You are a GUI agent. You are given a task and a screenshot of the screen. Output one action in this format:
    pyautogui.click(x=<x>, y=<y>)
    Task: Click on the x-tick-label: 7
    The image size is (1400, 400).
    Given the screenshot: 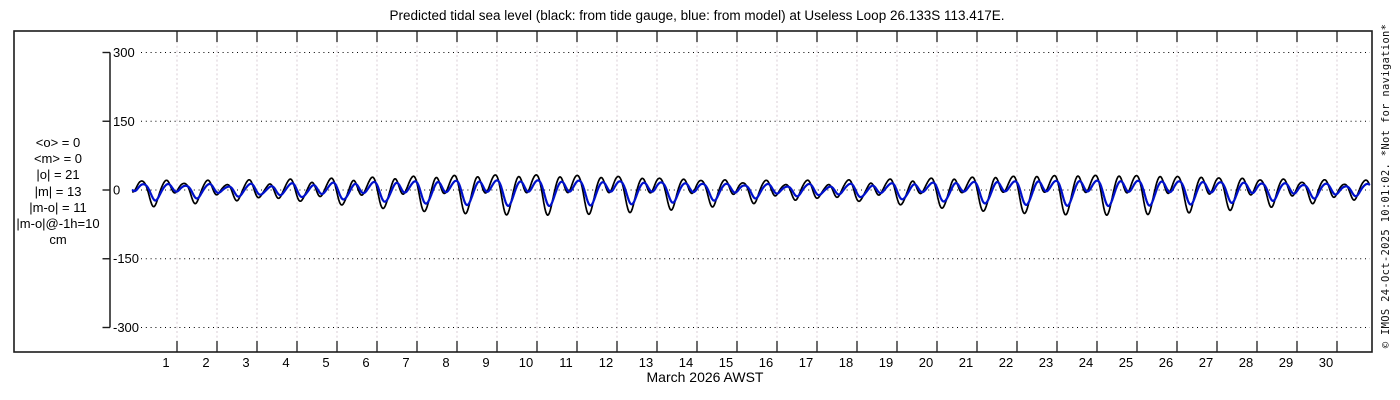 What is the action you would take?
    pyautogui.click(x=405, y=362)
    